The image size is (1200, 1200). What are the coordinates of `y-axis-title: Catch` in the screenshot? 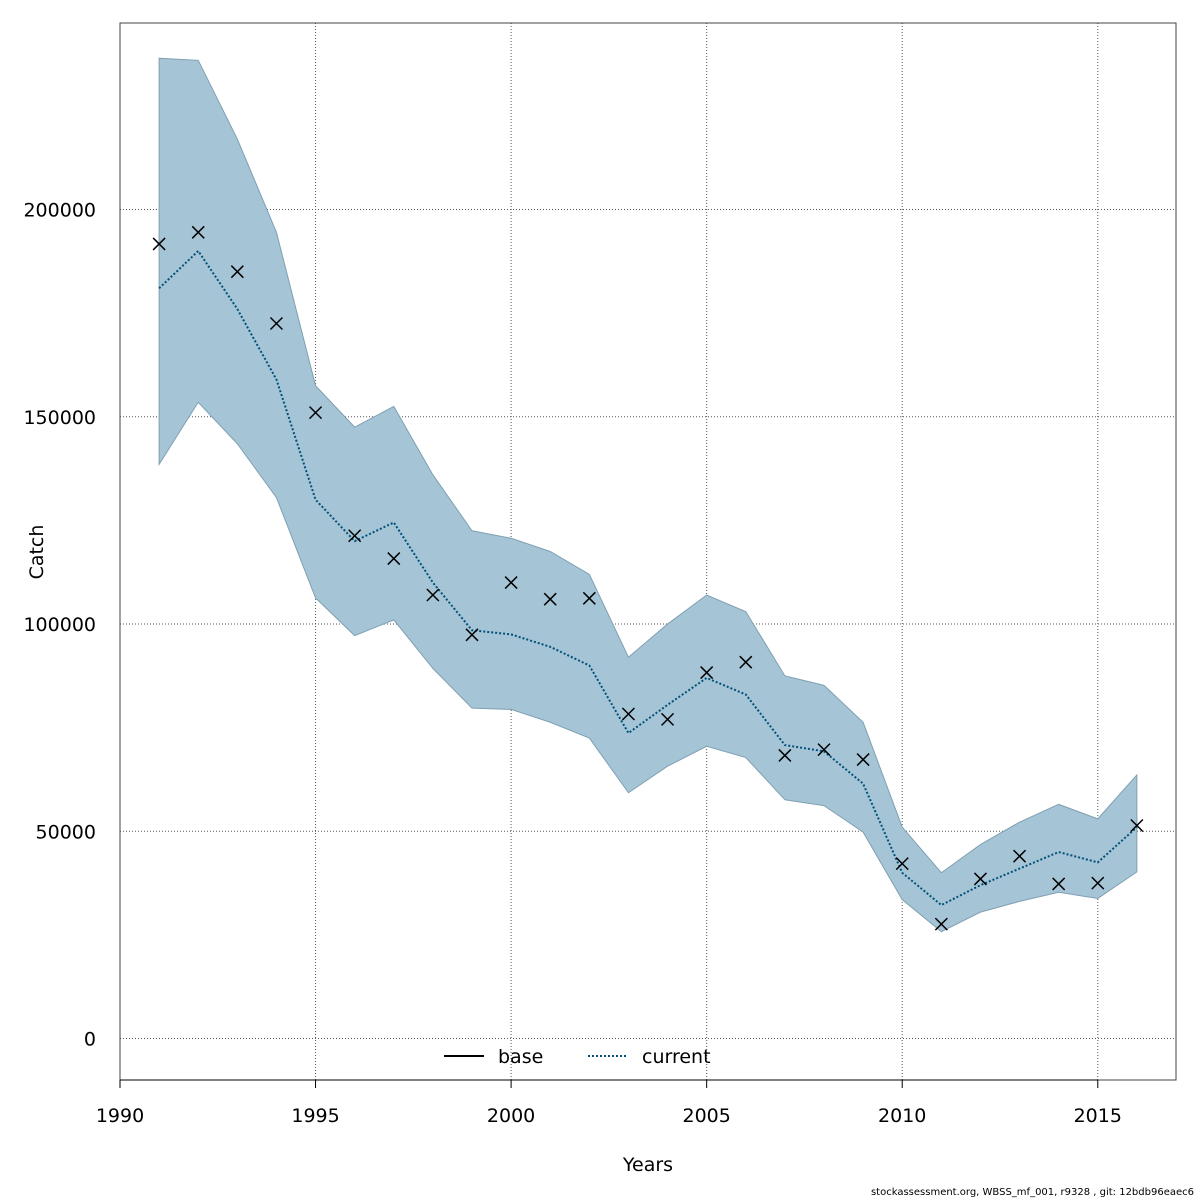 It's located at (37, 552).